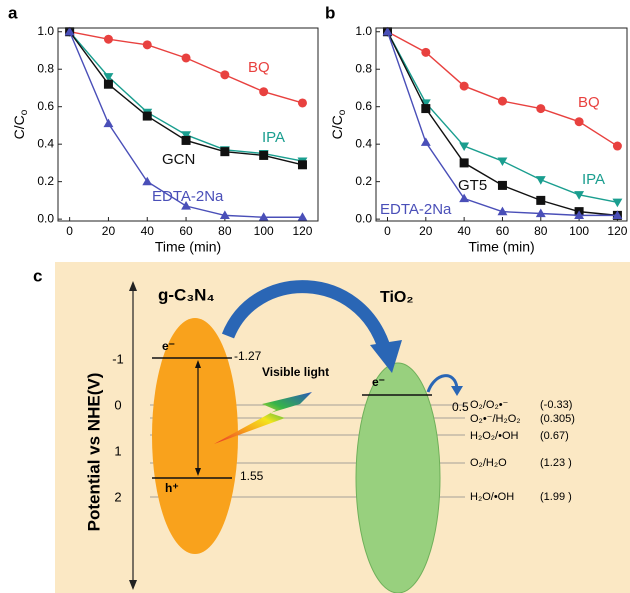  What do you see at coordinates (501, 247) in the screenshot?
I see `x-axis-label: Time (min)` at bounding box center [501, 247].